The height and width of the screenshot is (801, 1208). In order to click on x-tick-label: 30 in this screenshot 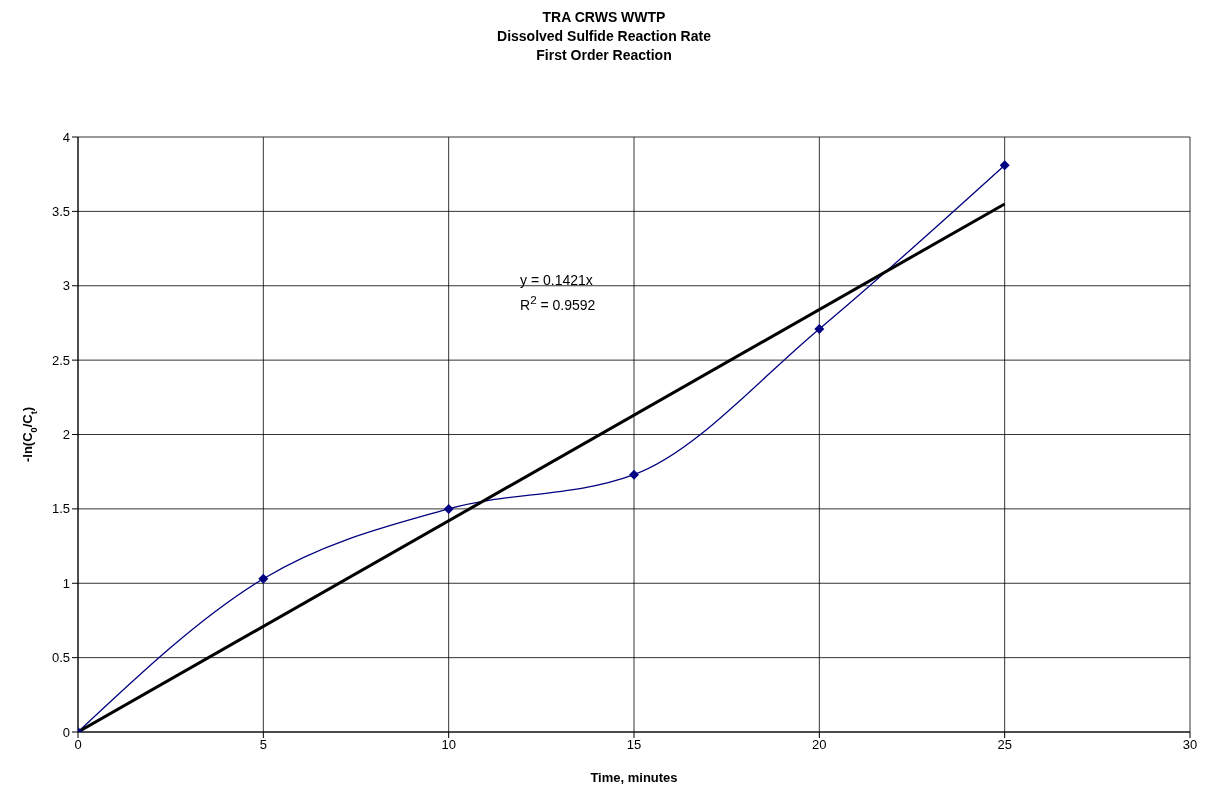, I will do `click(1190, 745)`.